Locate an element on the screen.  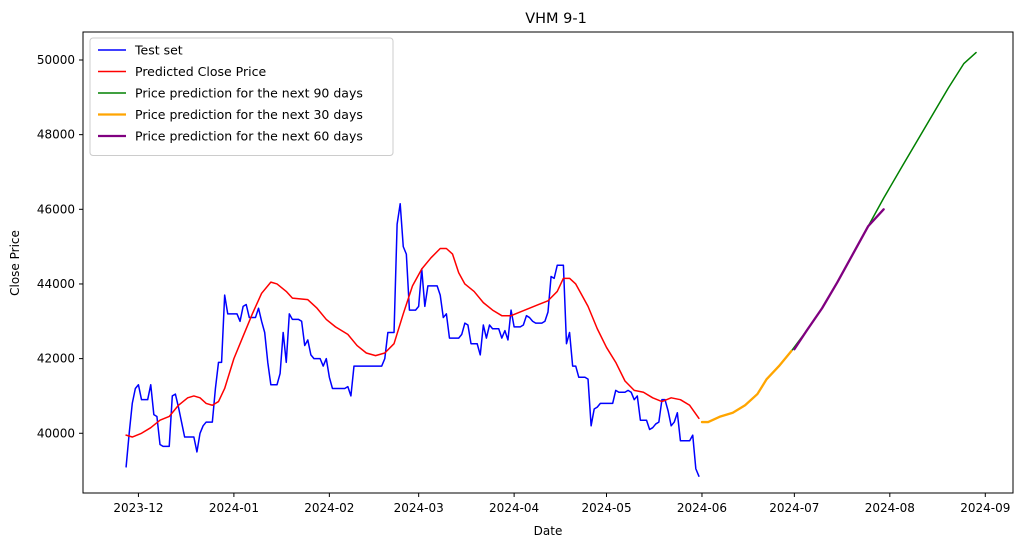
x-tick-label: 2024-04 is located at coordinates (514, 508).